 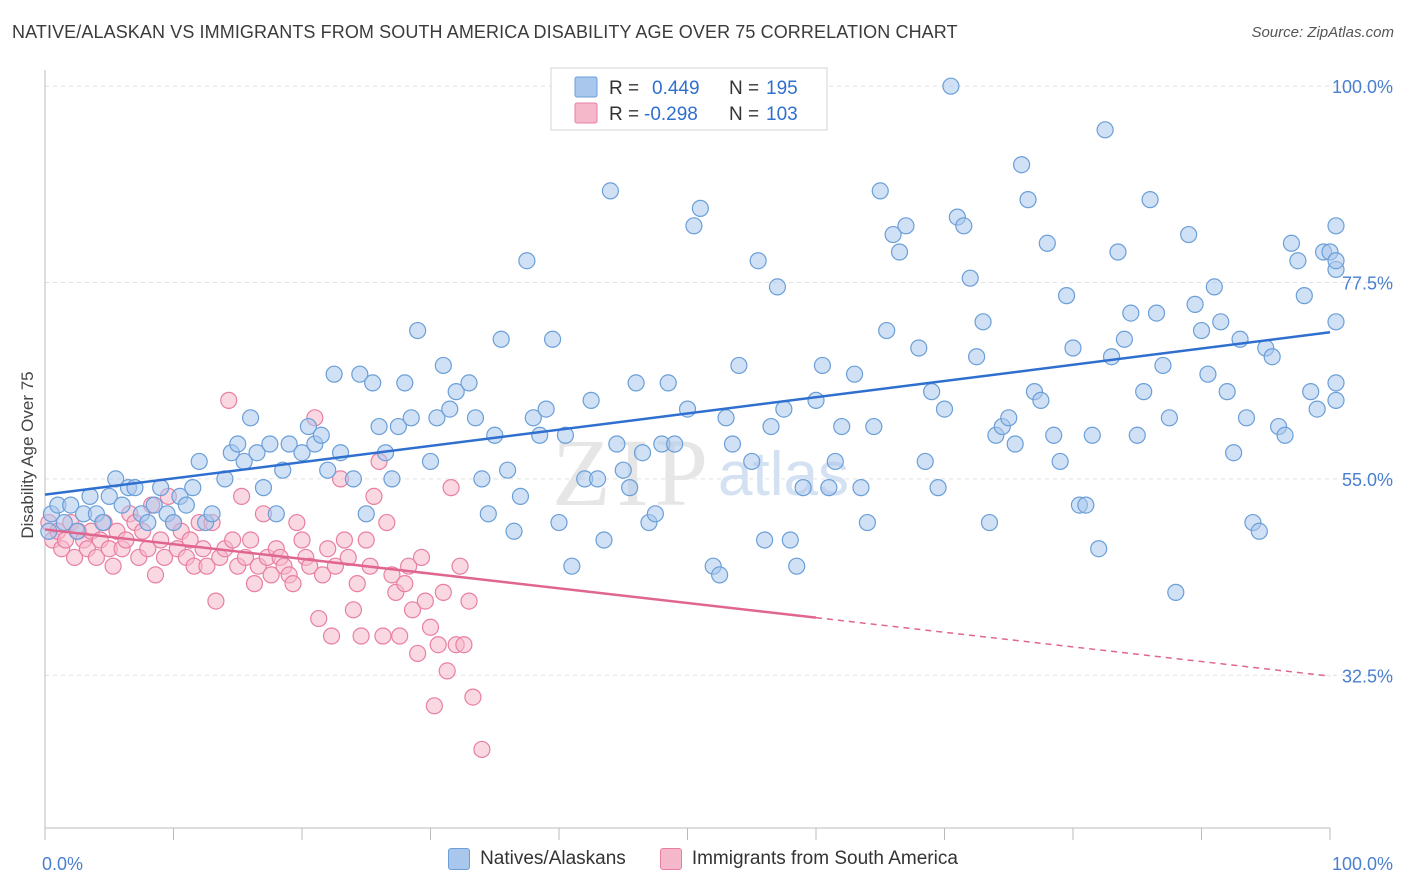 What do you see at coordinates (1362, 381) in the screenshot?
I see `y-tick-labels: 32.5% 55.0% 77.5% 100.0%` at bounding box center [1362, 381].